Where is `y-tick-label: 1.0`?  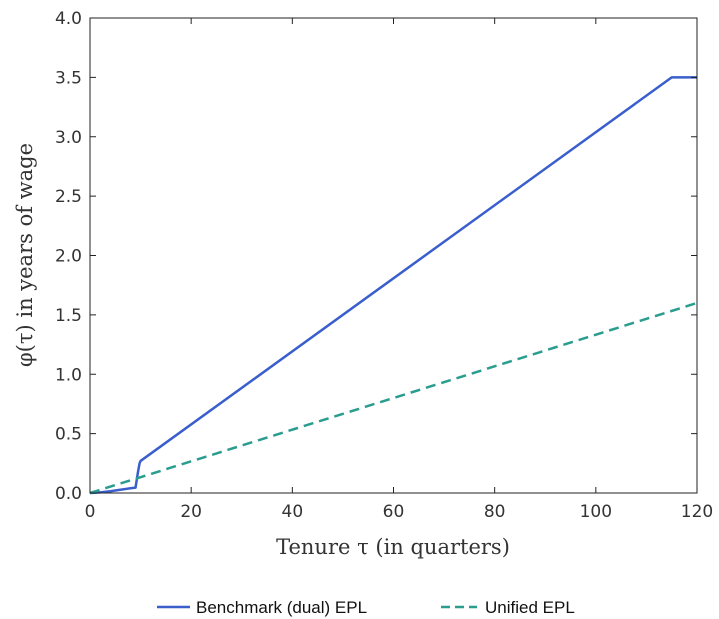 y-tick-label: 1.0 is located at coordinates (68, 375).